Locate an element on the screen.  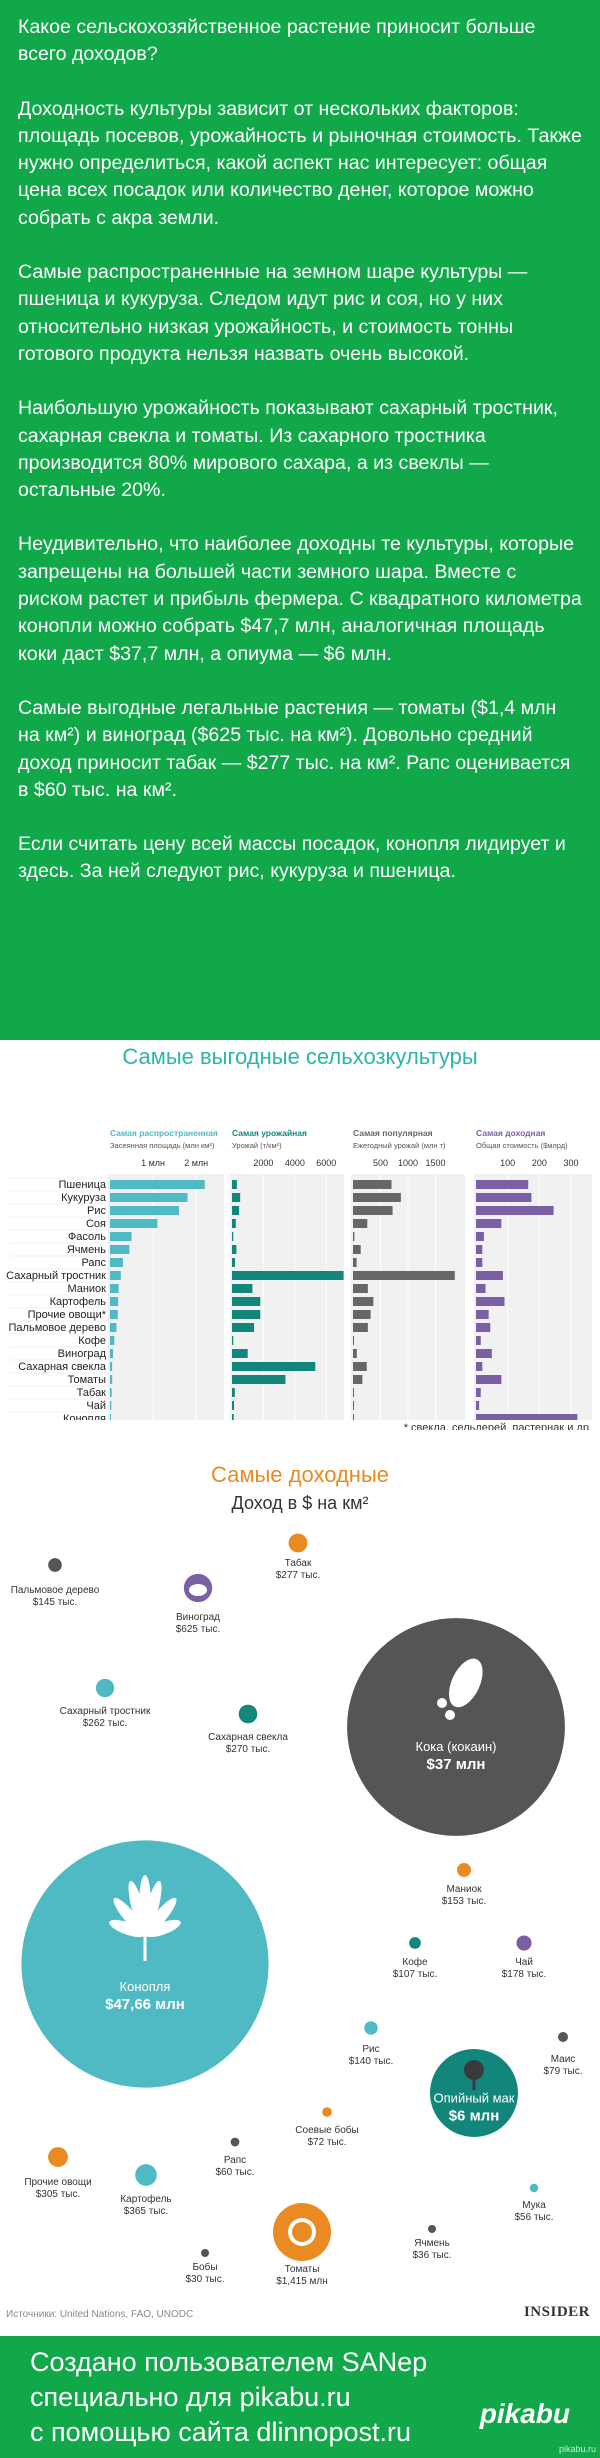
bubble-value: $36 тыс. is located at coordinates (431, 2255).